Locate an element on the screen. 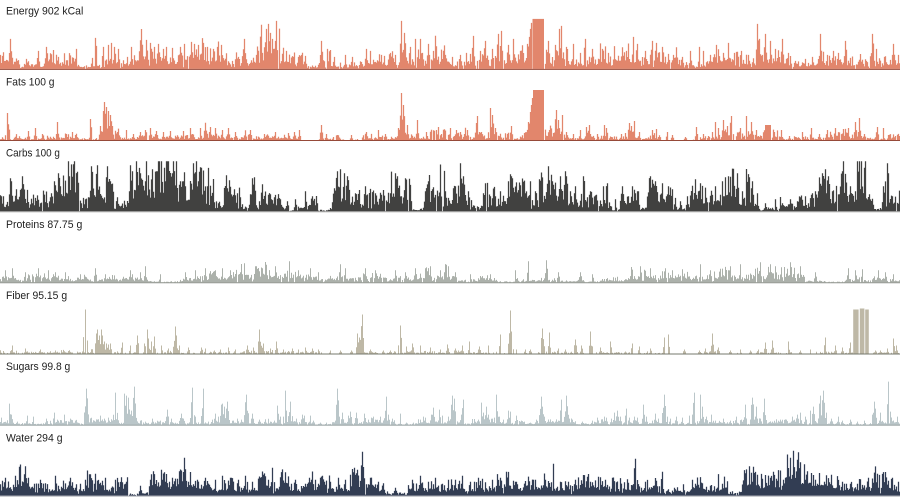 The width and height of the screenshot is (900, 498). svg-text: Fats 100 g is located at coordinates (30, 83).